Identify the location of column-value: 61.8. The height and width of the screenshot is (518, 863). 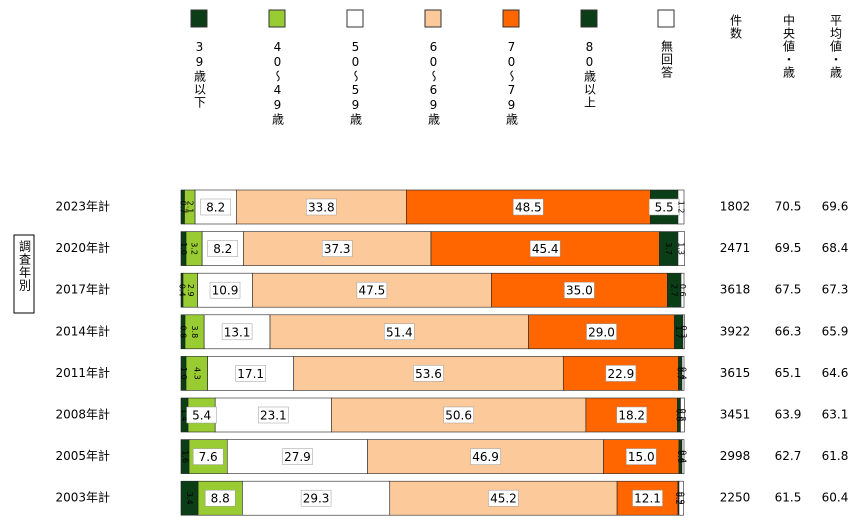
(835, 456).